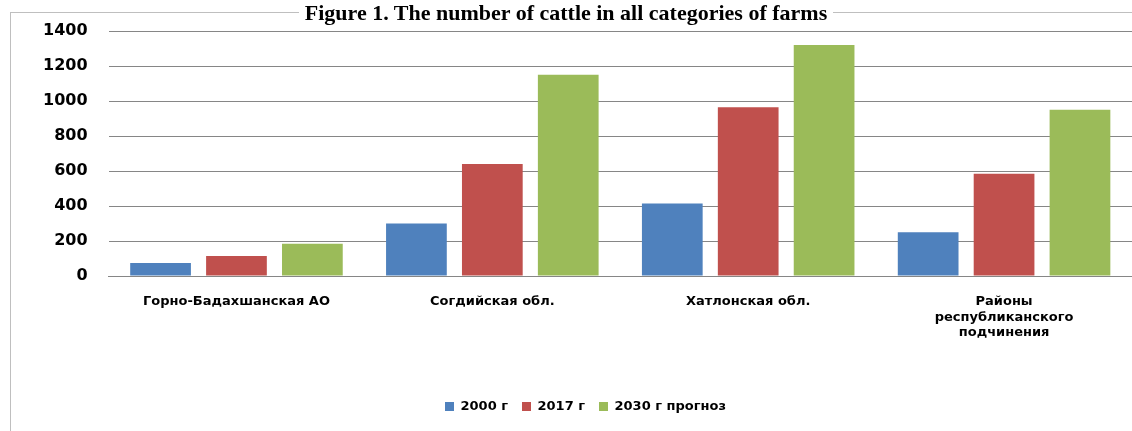 The width and height of the screenshot is (1132, 431). What do you see at coordinates (236, 301) in the screenshot?
I see `x-tick-label: Горно-Бадахшанская АО` at bounding box center [236, 301].